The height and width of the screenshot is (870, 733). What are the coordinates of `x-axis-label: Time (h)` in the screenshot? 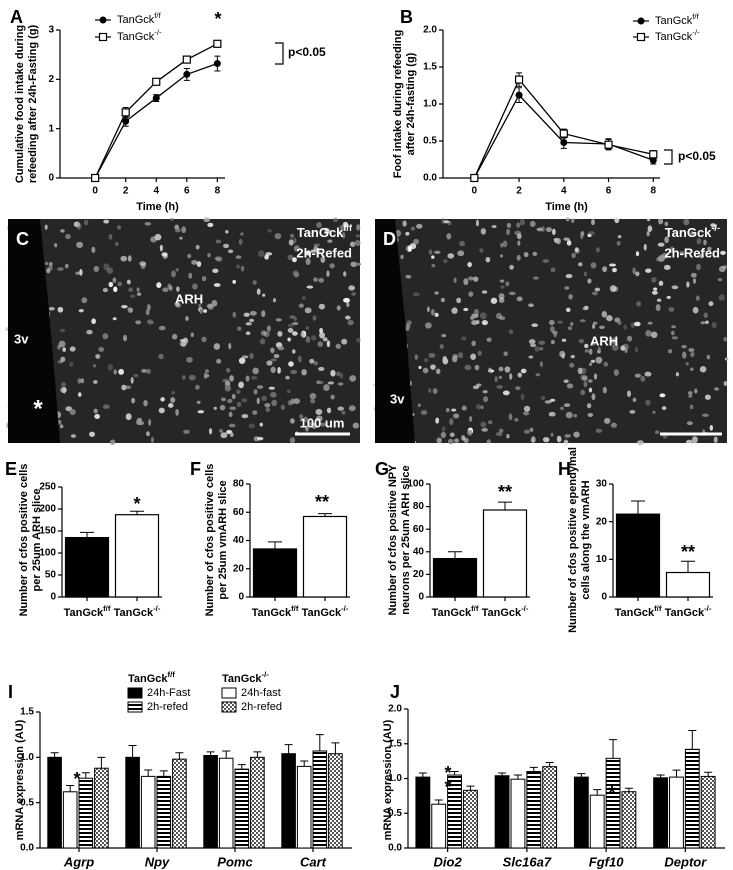 It's located at (157, 207).